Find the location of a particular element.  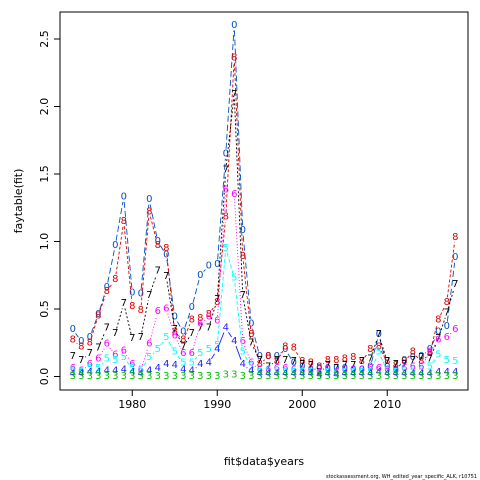

y-tick-label: 2.5 is located at coordinates (44, 39).